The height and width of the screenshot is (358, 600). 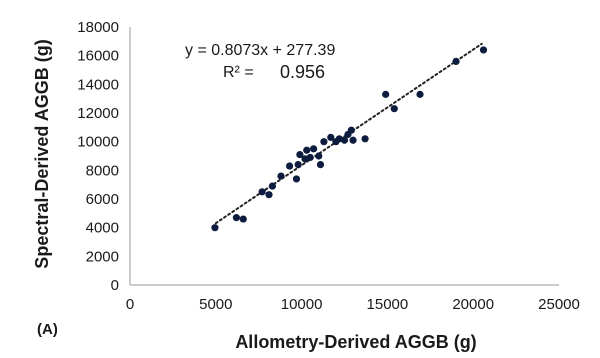 What do you see at coordinates (98, 56) in the screenshot?
I see `y-tick-label: 16000` at bounding box center [98, 56].